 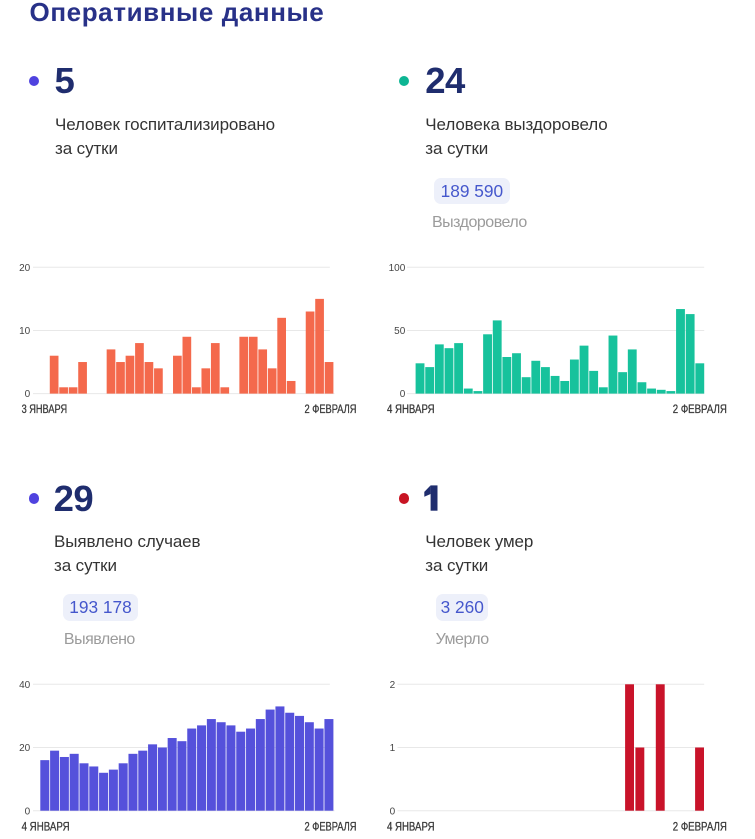 I want to click on svg-text: 1, so click(x=393, y=748).